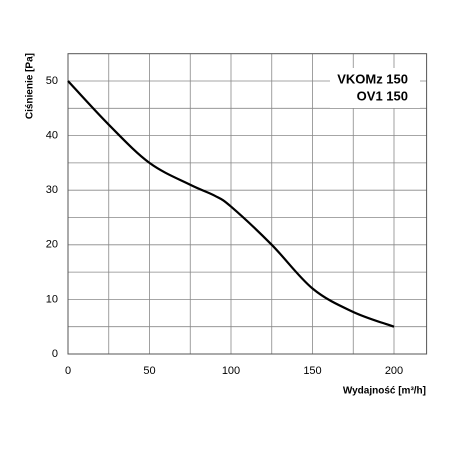 This screenshot has height=450, width=450. What do you see at coordinates (68, 371) in the screenshot?
I see `x-tick-label: 0` at bounding box center [68, 371].